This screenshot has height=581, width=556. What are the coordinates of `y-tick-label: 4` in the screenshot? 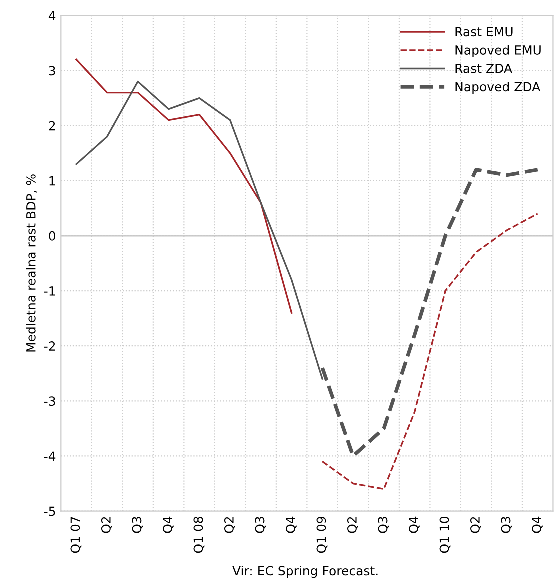 It's located at (52, 15).